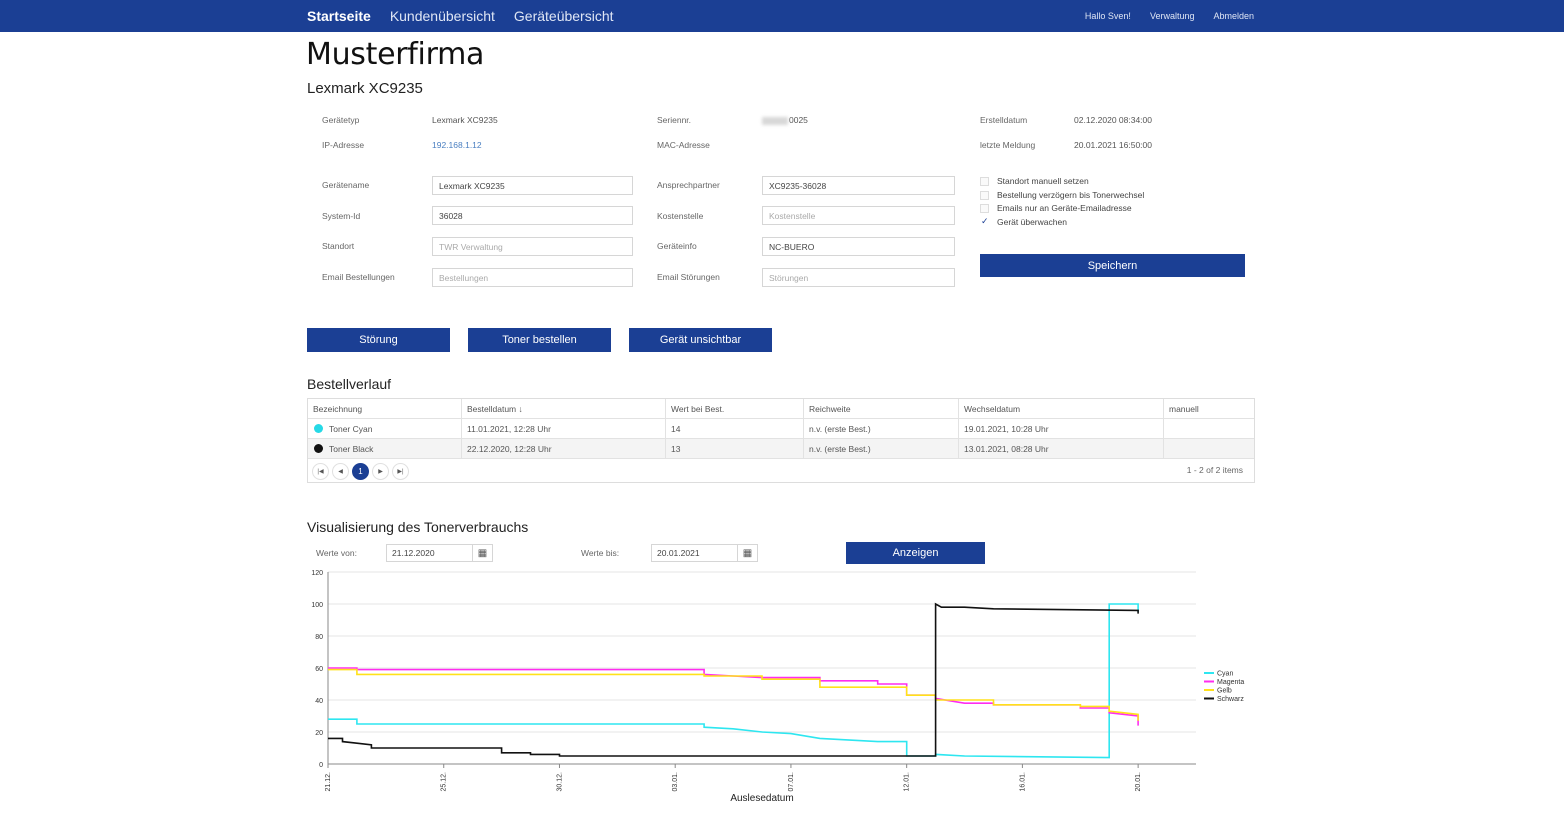 This screenshot has width=1564, height=817. I want to click on col-bezeichnung: Bezeichnung, so click(385, 409).